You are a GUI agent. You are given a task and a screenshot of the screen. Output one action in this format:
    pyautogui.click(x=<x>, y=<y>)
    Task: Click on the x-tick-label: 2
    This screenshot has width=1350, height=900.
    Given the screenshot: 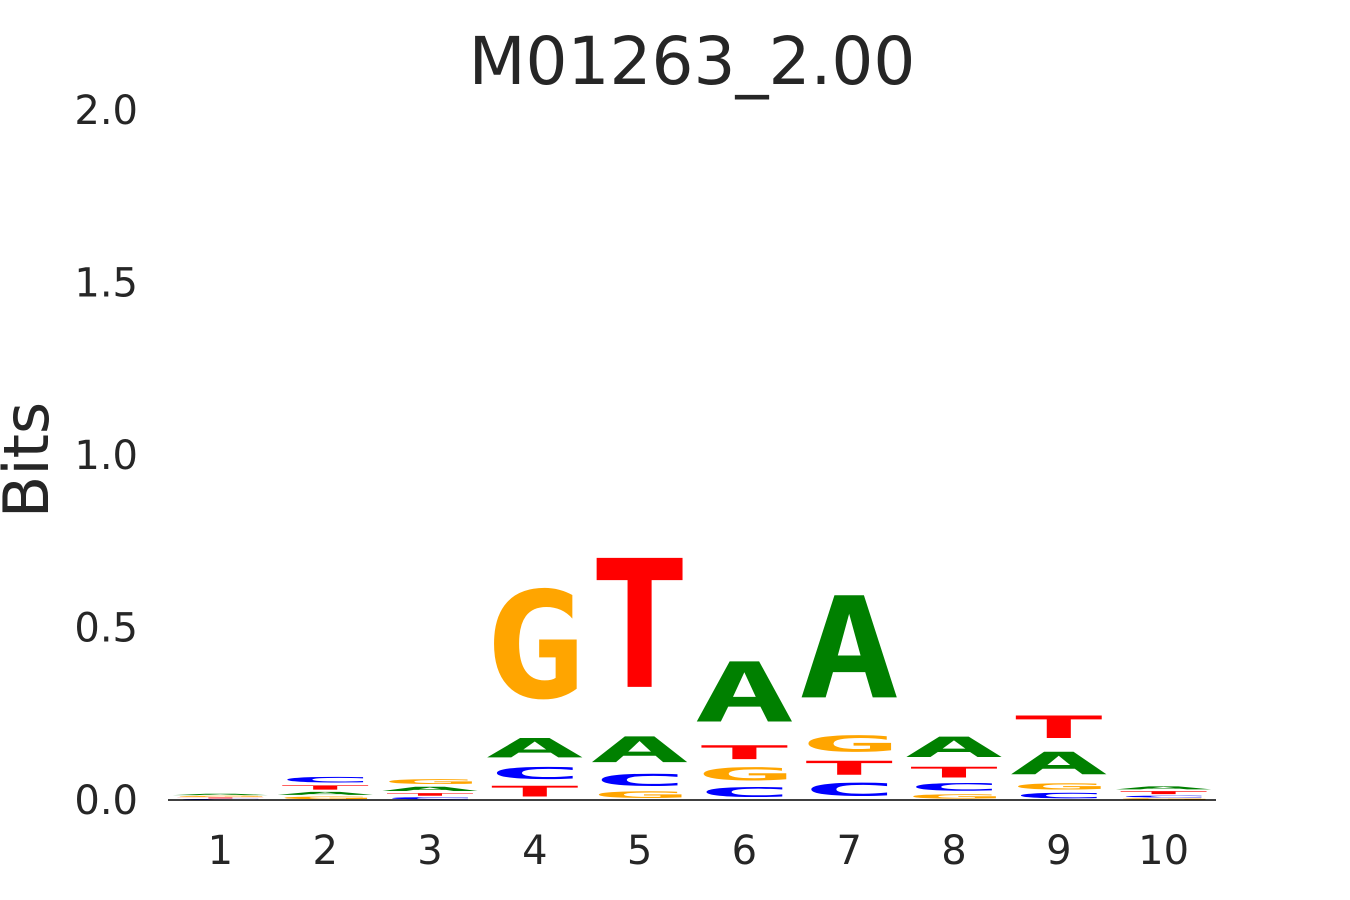 What is the action you would take?
    pyautogui.click(x=324, y=851)
    